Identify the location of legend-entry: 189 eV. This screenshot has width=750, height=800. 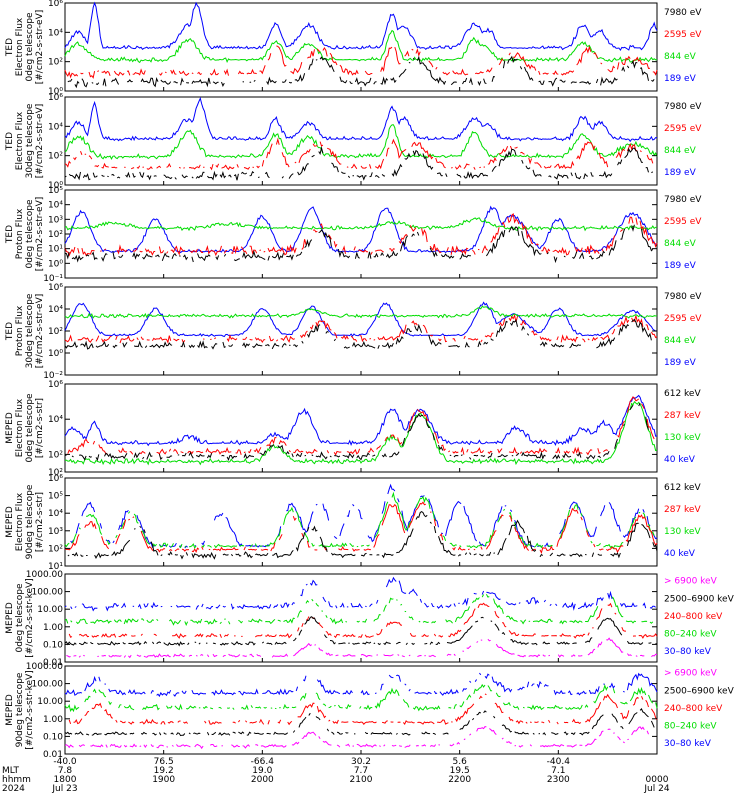
(680, 79).